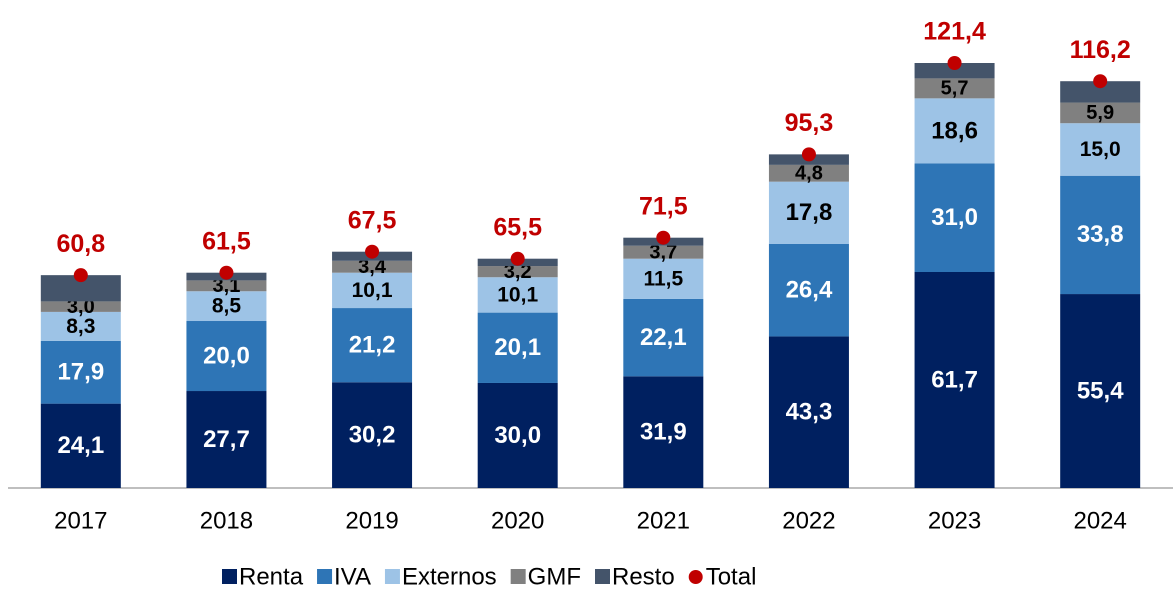 This screenshot has width=1173, height=590. Describe the element at coordinates (352, 576) in the screenshot. I see `legend-label: IVA` at that location.